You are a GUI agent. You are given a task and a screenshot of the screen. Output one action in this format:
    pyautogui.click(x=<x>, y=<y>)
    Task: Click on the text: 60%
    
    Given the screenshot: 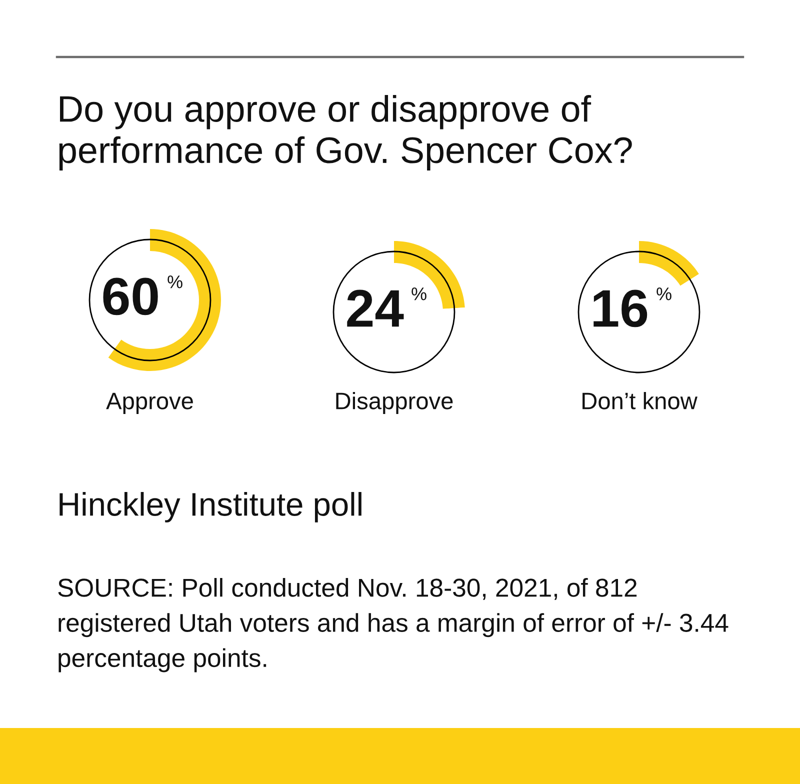 What is the action you would take?
    pyautogui.click(x=142, y=296)
    